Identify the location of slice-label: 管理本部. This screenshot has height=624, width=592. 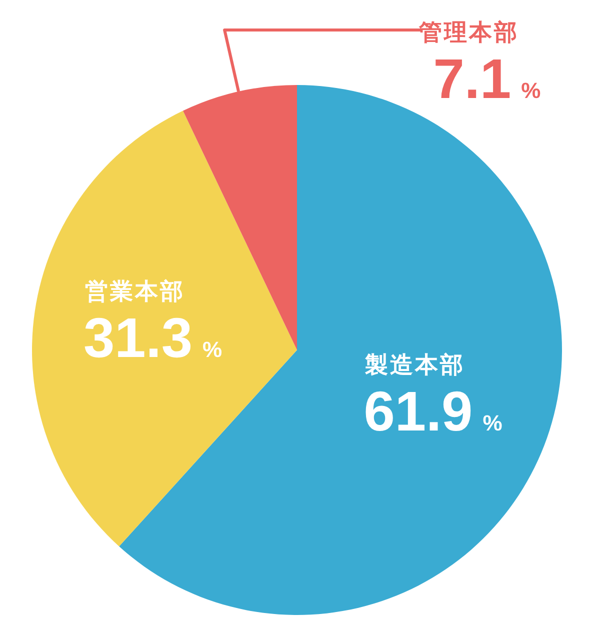
(468, 32).